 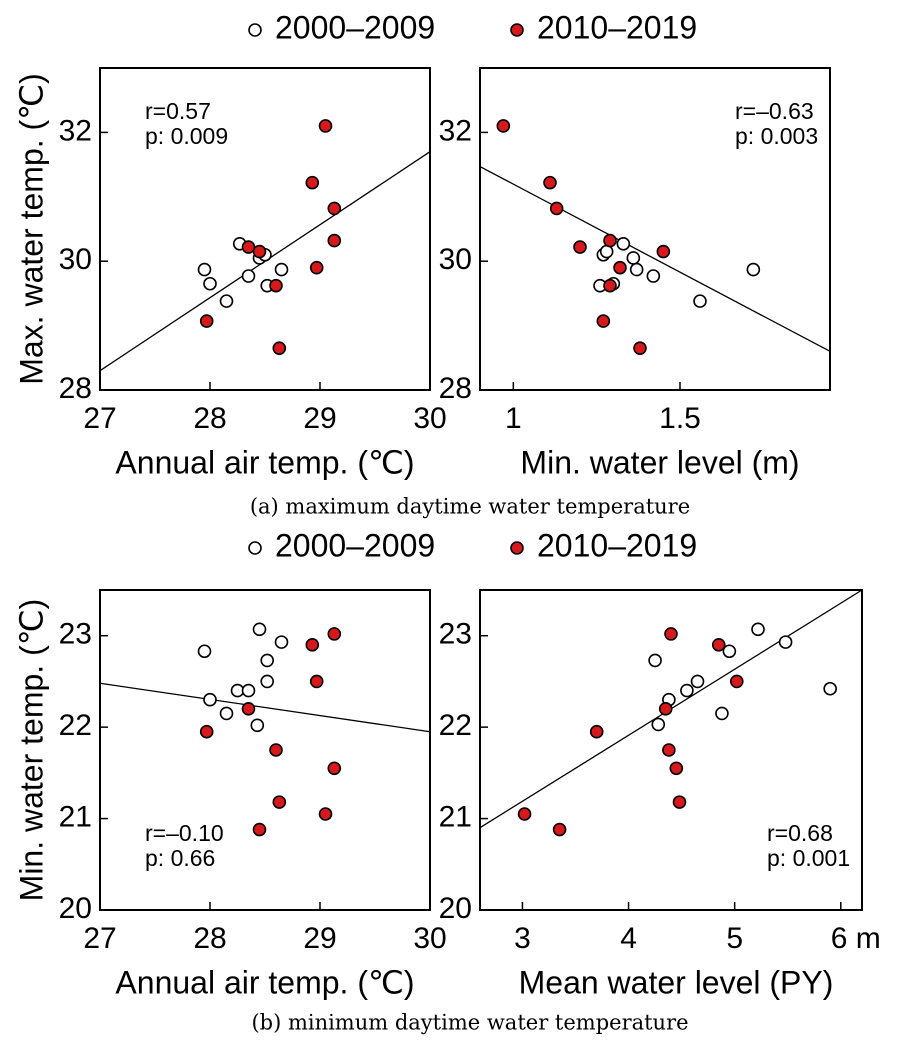 What do you see at coordinates (659, 462) in the screenshot?
I see `x-axis-title: Min. water level (m)` at bounding box center [659, 462].